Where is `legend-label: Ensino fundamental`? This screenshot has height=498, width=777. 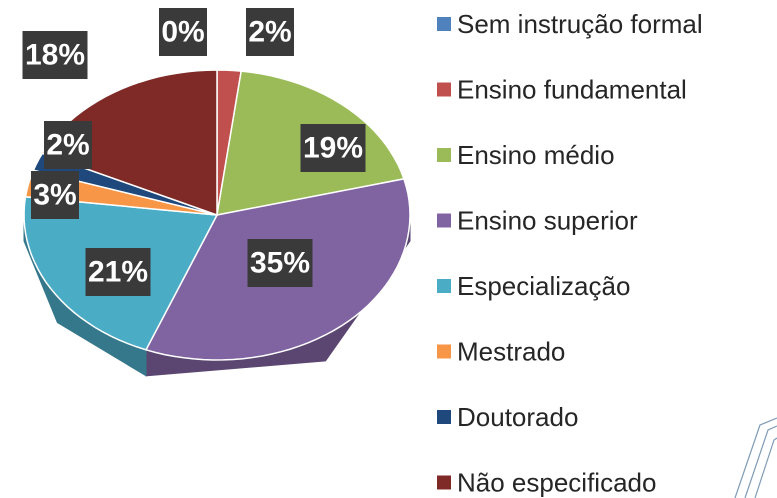 legend-label: Ensino fundamental is located at coordinates (572, 90).